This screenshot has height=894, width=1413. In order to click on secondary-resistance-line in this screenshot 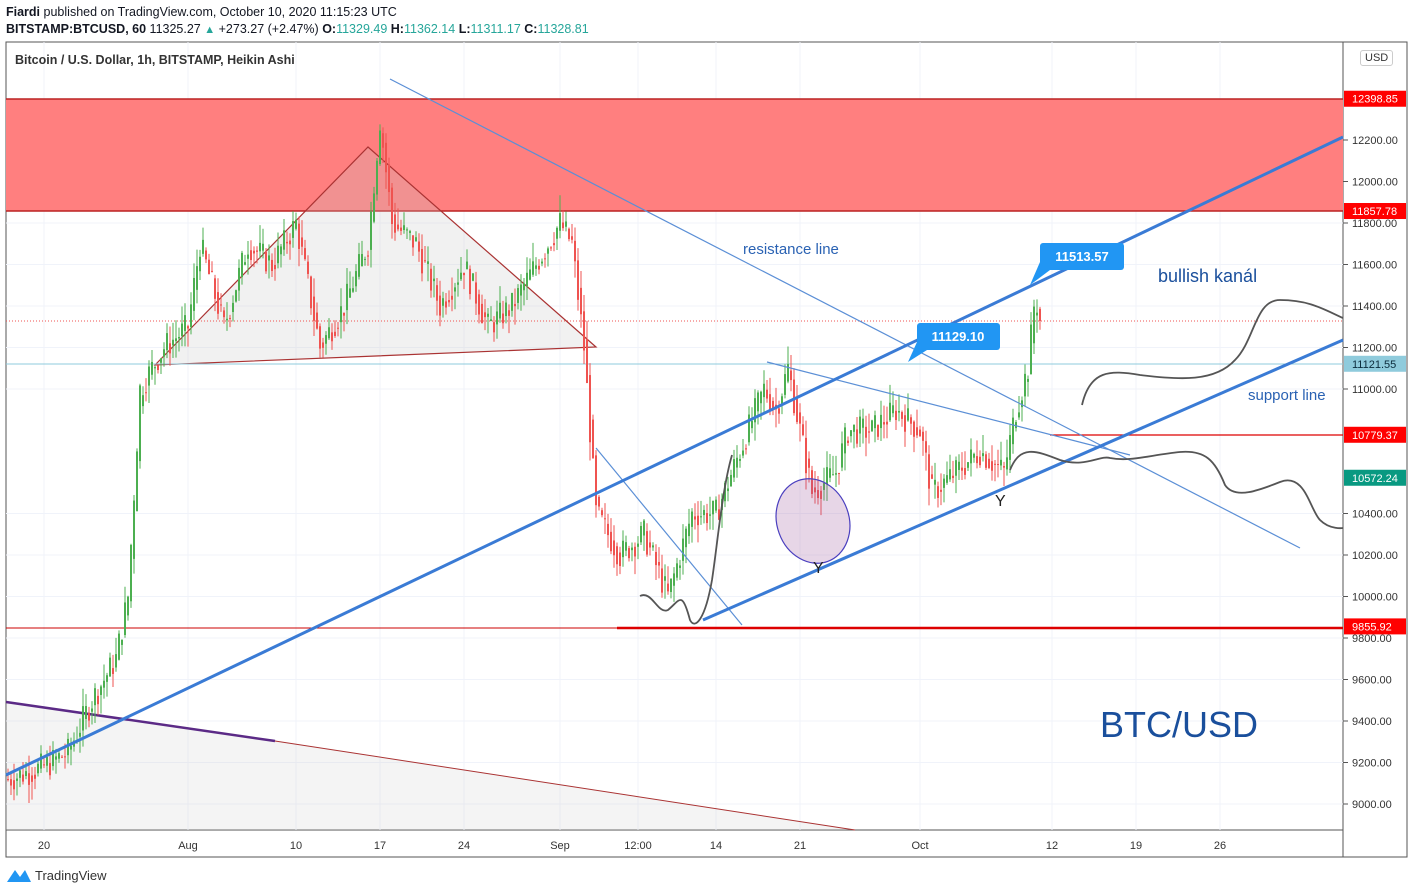, I will do `click(948, 408)`.